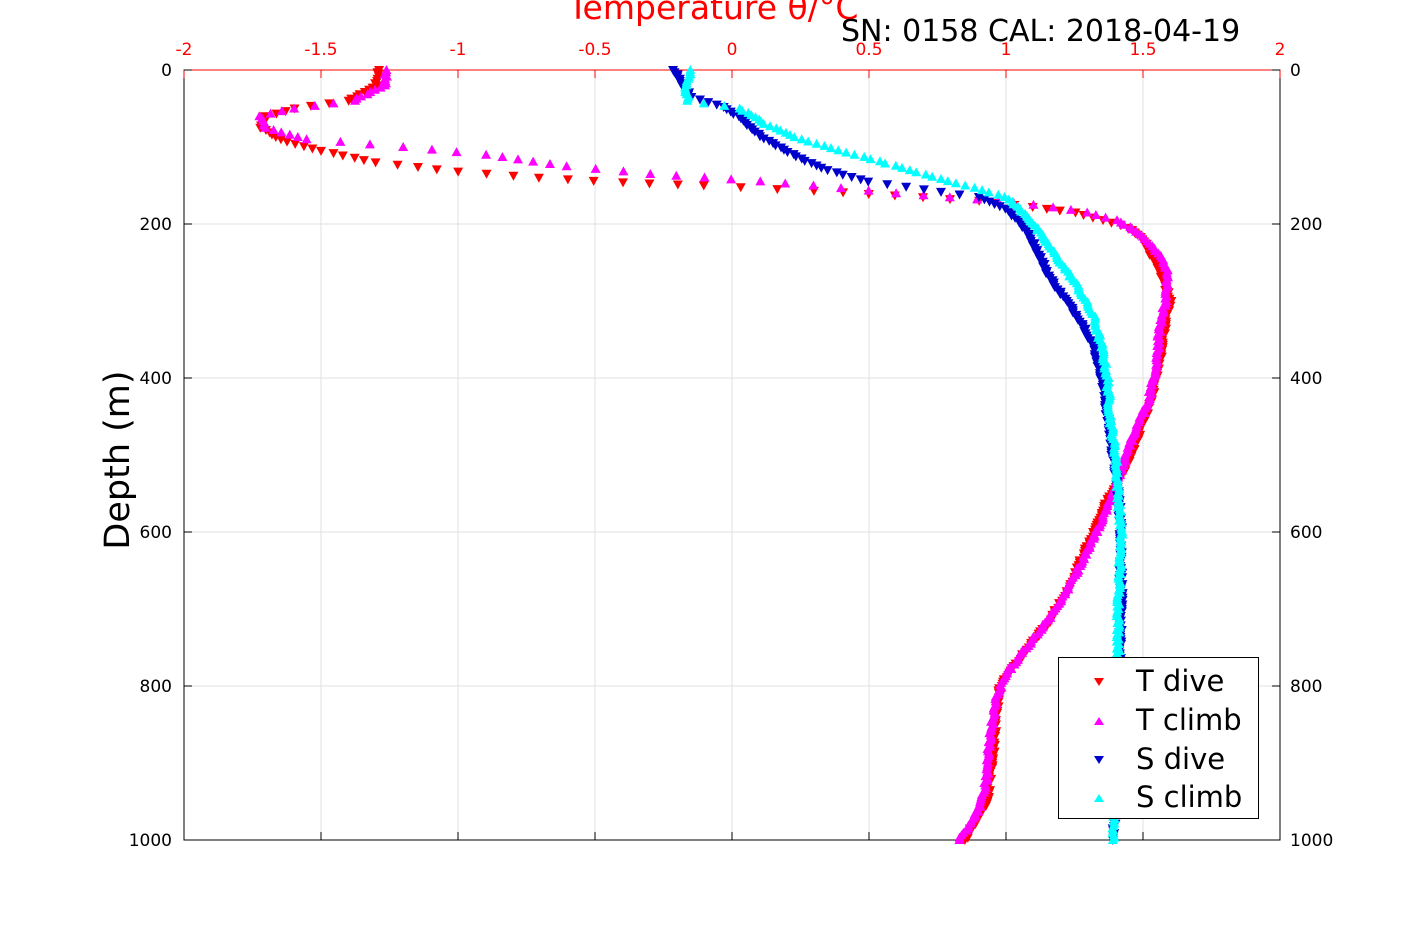 The height and width of the screenshot is (945, 1417). I want to click on y-tick-label-left: 800, so click(156, 687).